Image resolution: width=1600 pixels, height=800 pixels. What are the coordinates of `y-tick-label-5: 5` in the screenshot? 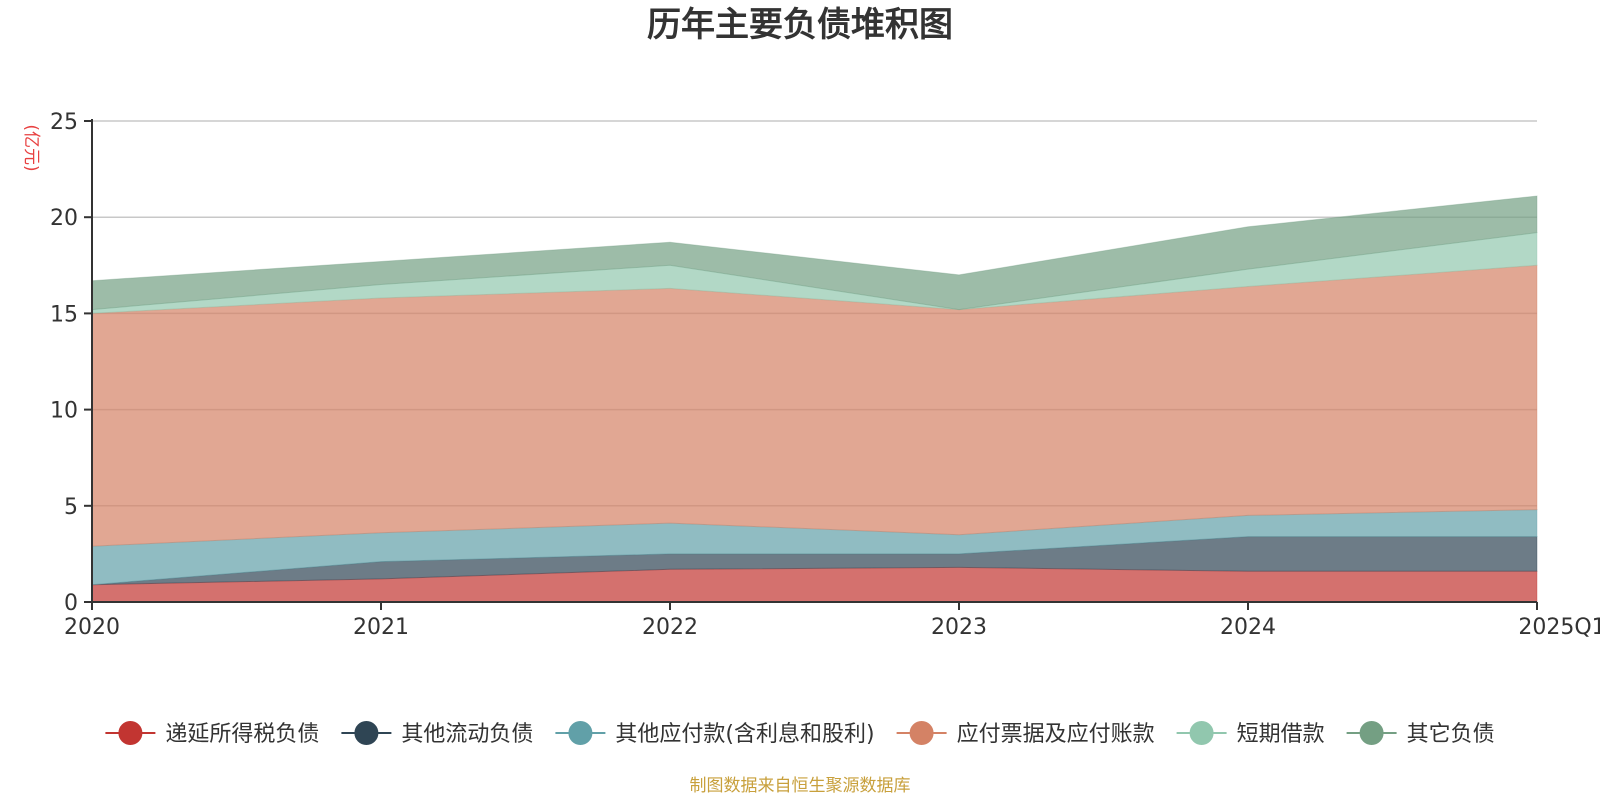 It's located at (71, 507).